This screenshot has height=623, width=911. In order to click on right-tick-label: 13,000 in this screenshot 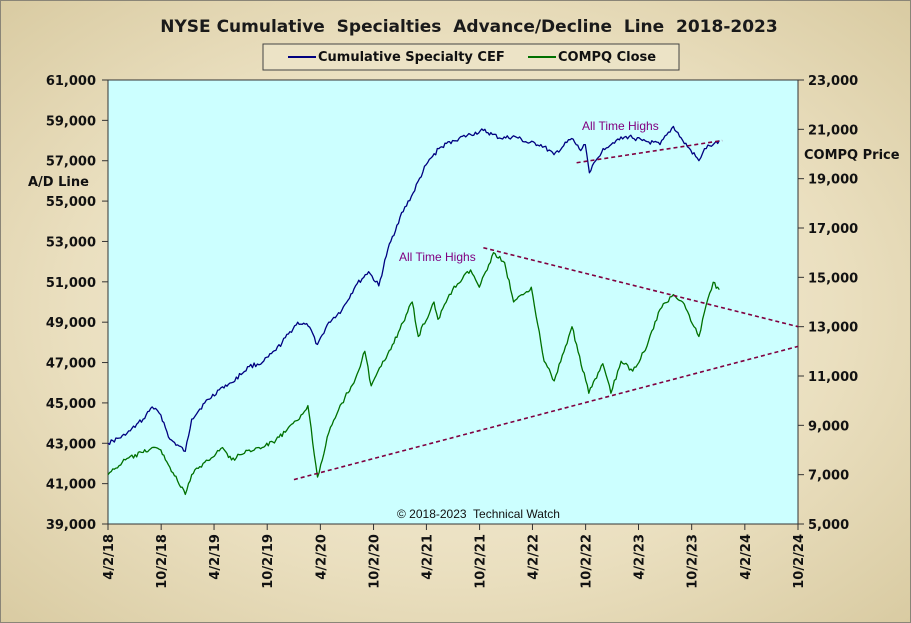, I will do `click(833, 328)`.